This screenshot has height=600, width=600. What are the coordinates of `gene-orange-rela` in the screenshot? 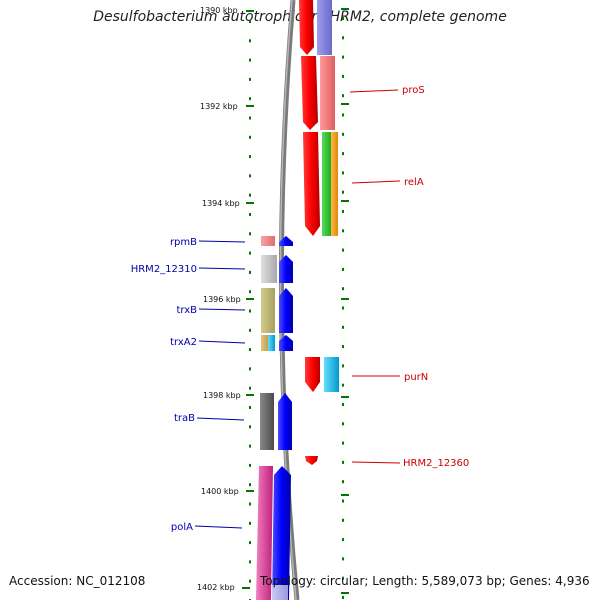 It's located at (334, 184).